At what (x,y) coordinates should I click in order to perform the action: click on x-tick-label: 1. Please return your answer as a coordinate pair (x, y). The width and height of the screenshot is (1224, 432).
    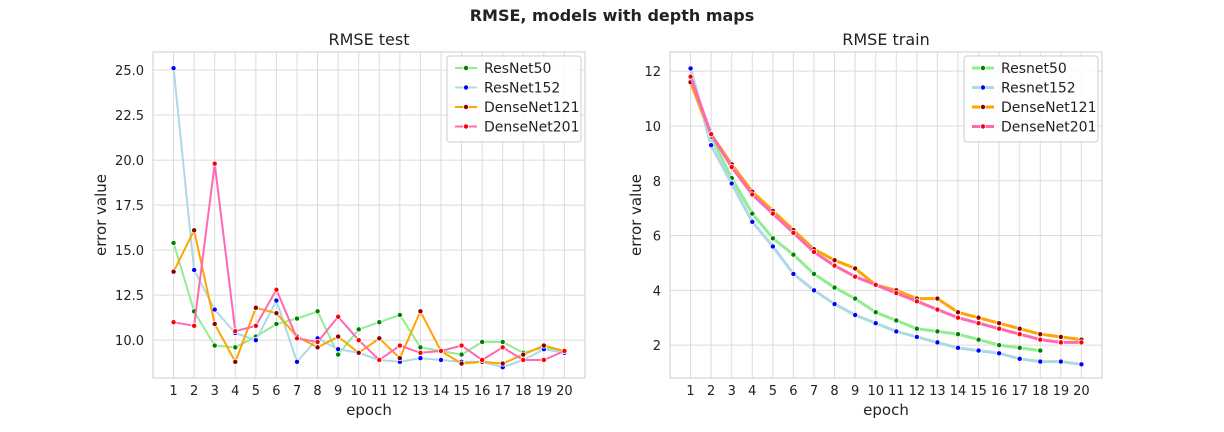
    Looking at the image, I should click on (690, 391).